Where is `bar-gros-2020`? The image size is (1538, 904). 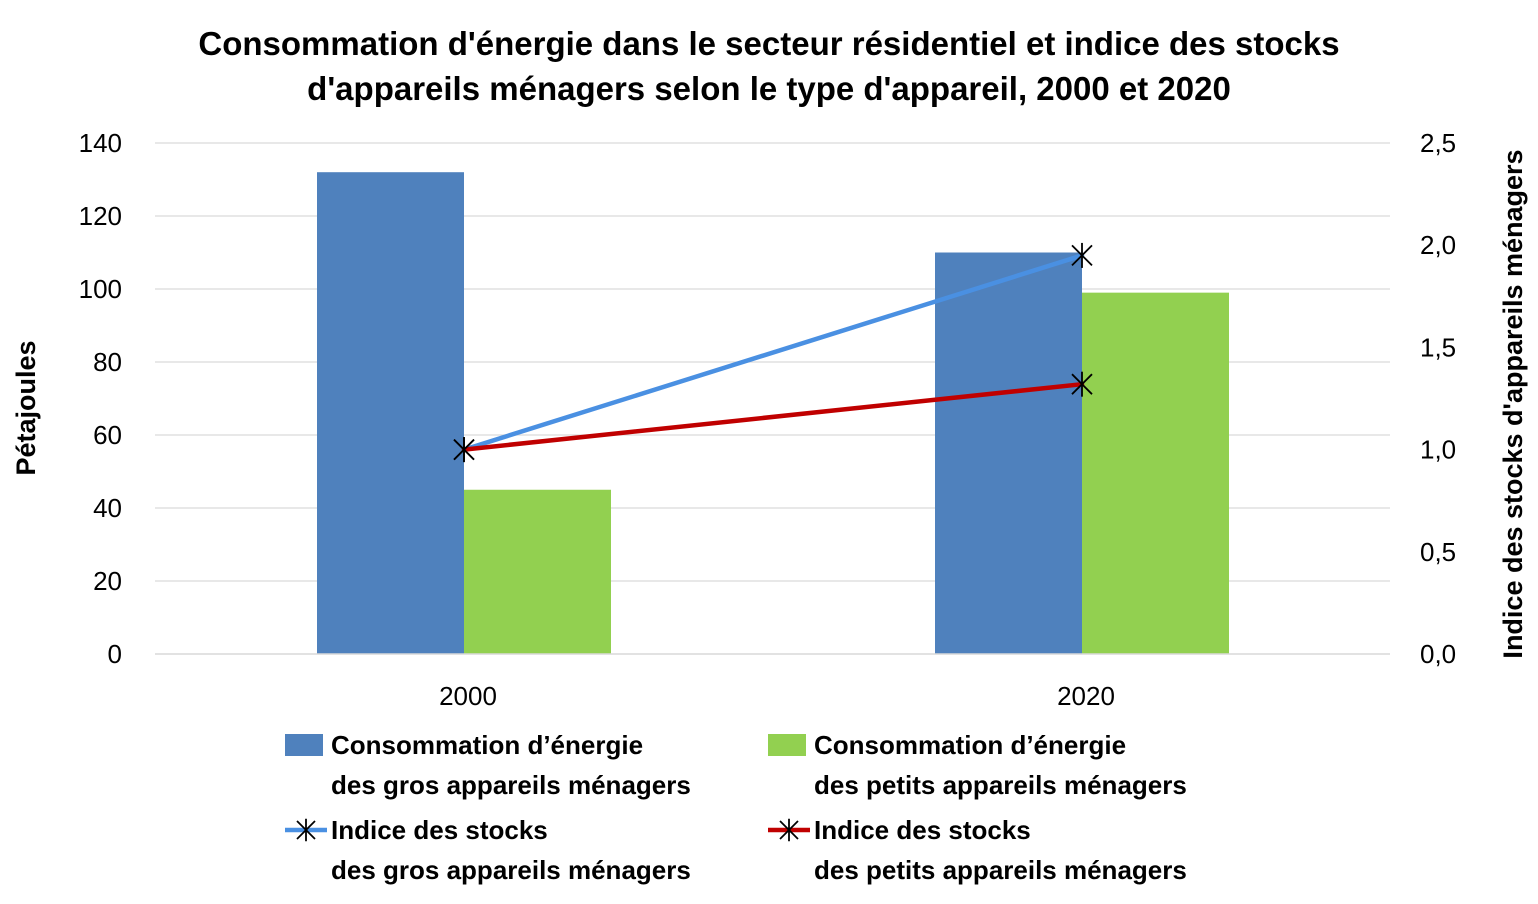
bar-gros-2020 is located at coordinates (1008, 453).